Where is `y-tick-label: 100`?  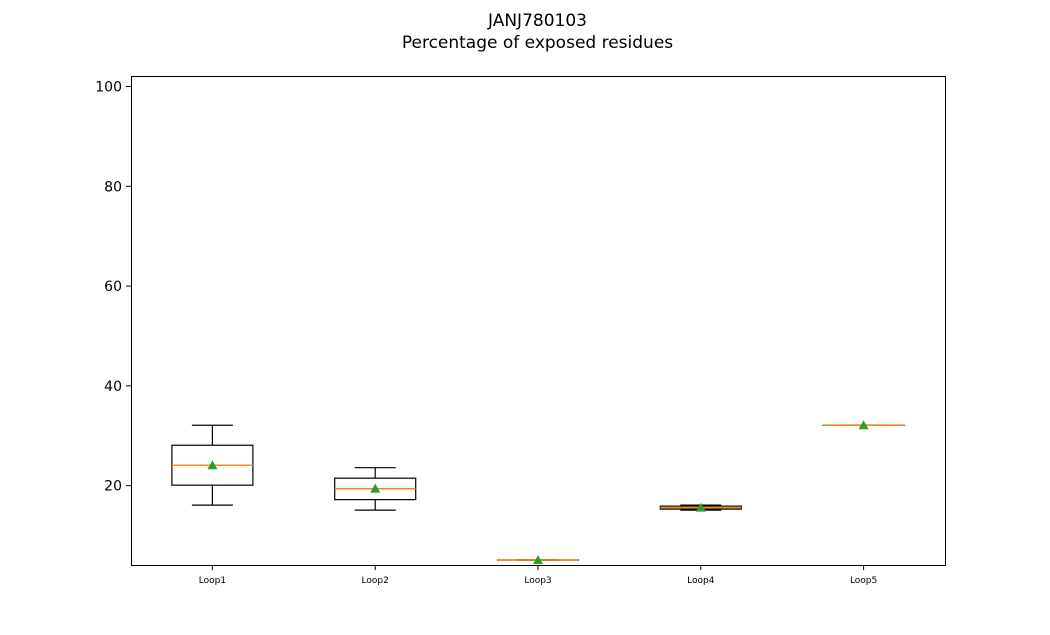 y-tick-label: 100 is located at coordinates (108, 87).